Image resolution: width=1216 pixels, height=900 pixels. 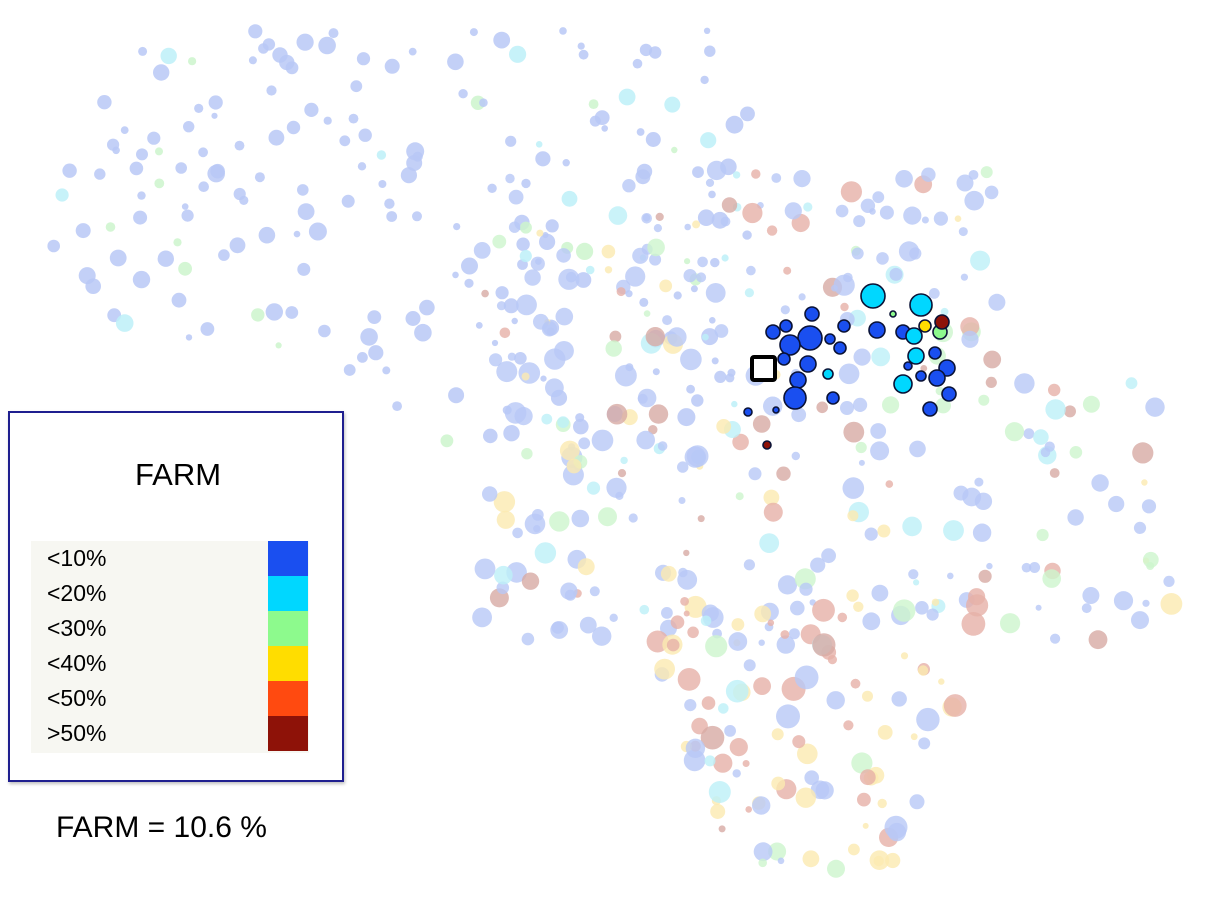 What do you see at coordinates (763, 368) in the screenshot?
I see `selected-location-marker` at bounding box center [763, 368].